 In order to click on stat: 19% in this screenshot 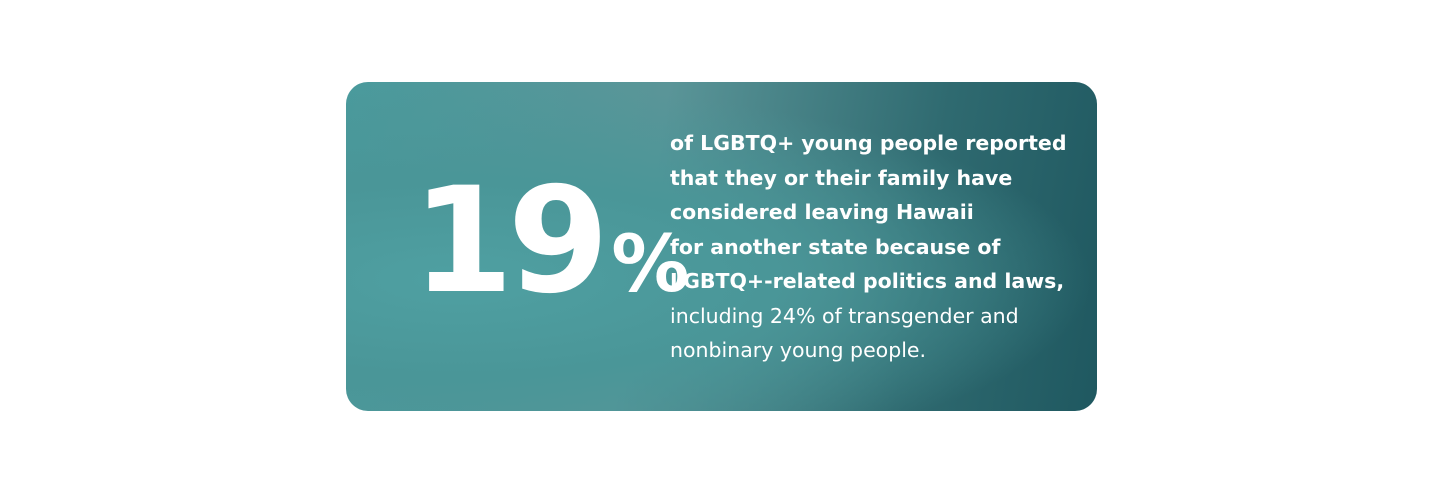, I will do `click(550, 241)`.